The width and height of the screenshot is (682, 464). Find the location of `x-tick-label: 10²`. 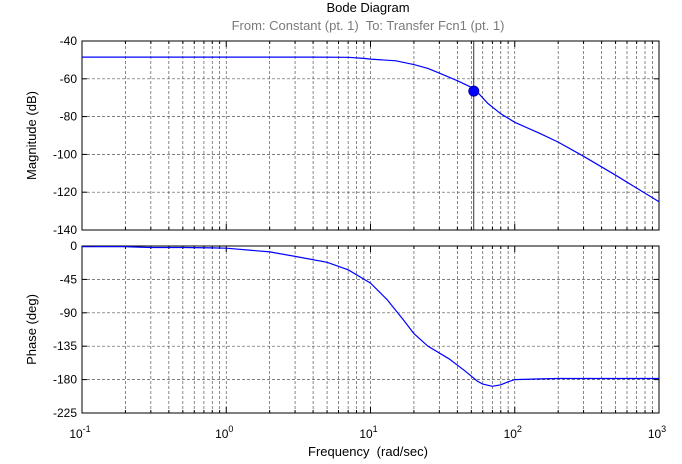

x-tick-label: 10² is located at coordinates (513, 432).